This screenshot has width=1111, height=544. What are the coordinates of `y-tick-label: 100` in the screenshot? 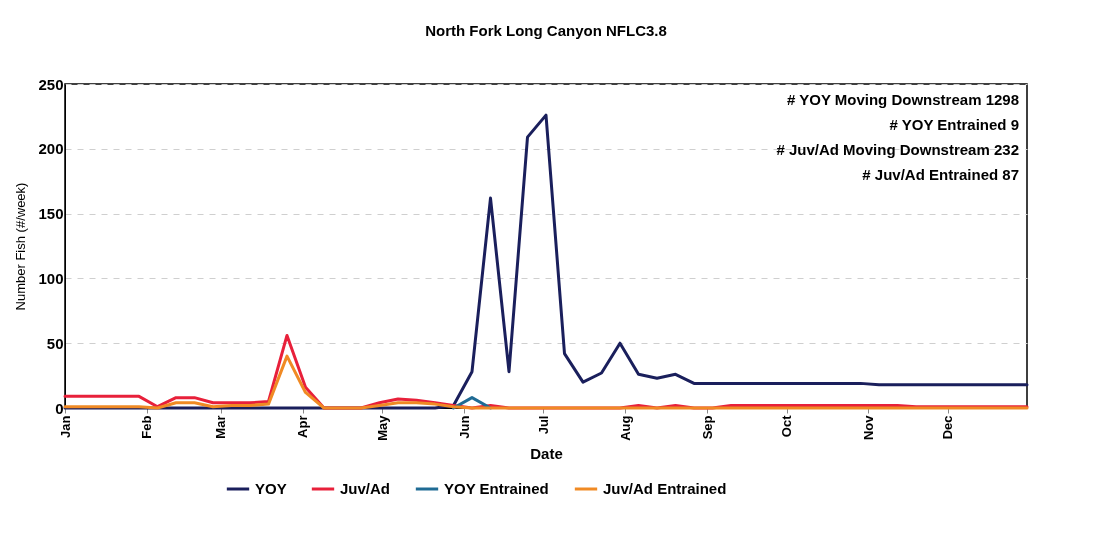 It's located at (51, 278).